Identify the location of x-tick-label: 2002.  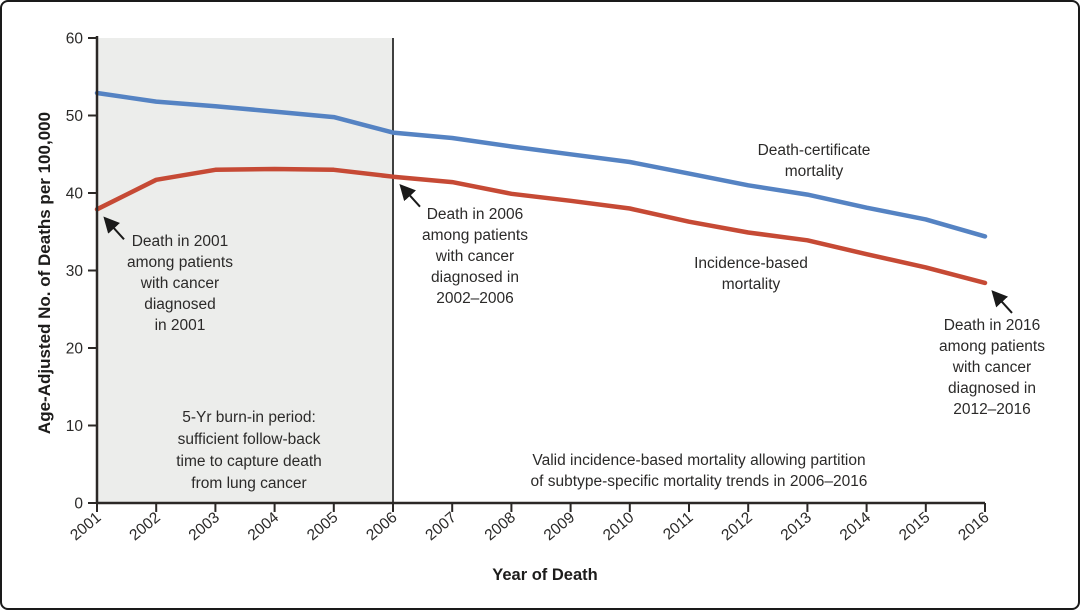
(144, 526).